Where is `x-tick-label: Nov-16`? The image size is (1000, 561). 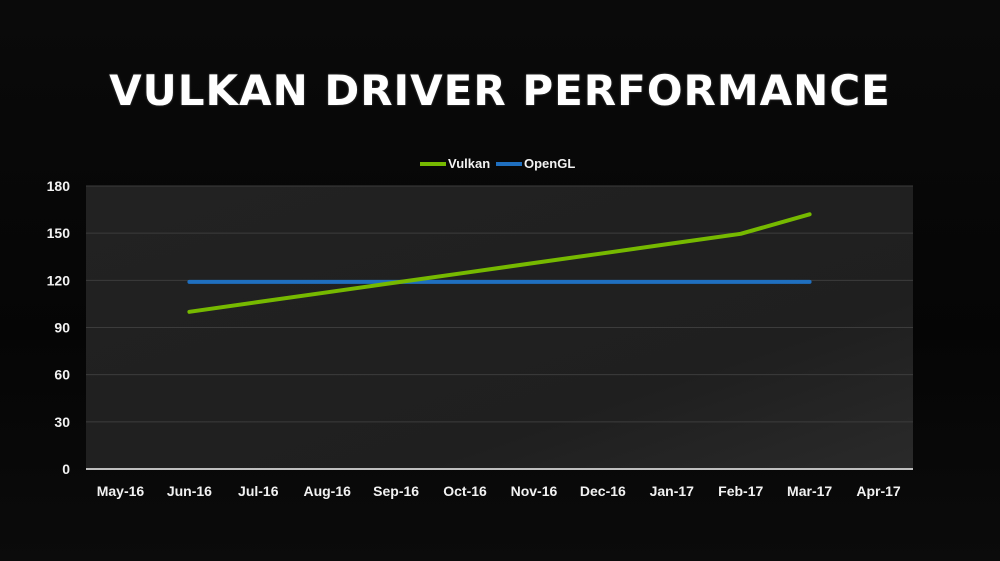
x-tick-label: Nov-16 is located at coordinates (534, 491).